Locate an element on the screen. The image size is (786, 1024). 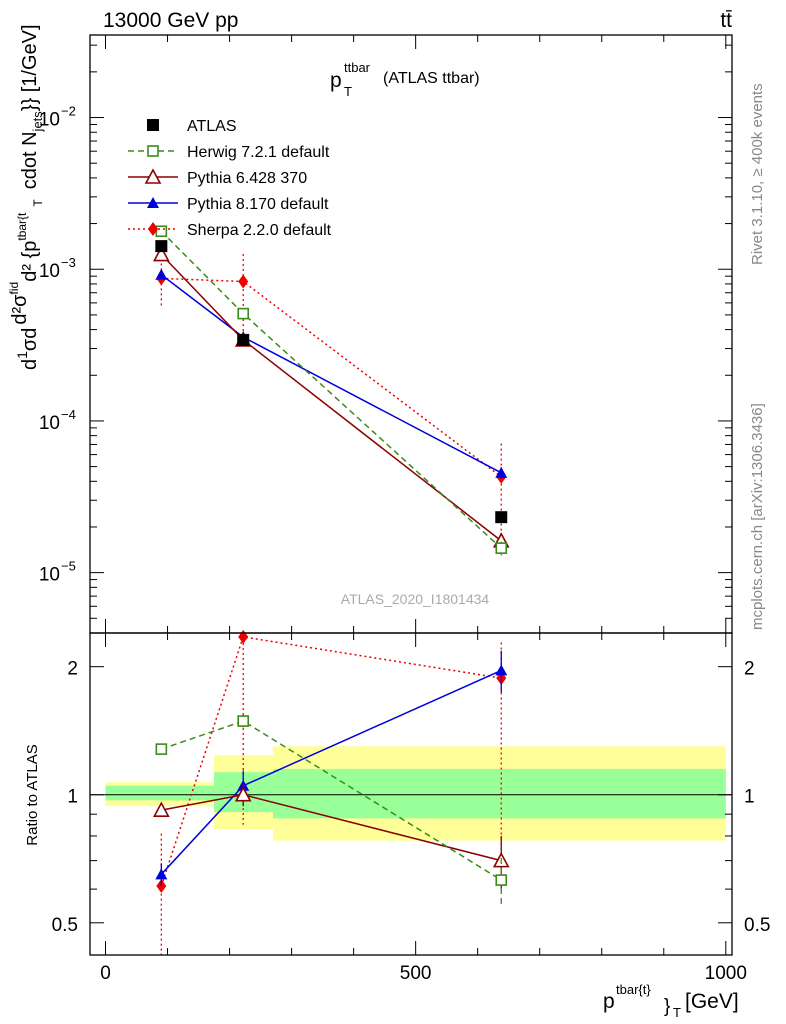
header-left: 13000 GeV pp is located at coordinates (170, 20).